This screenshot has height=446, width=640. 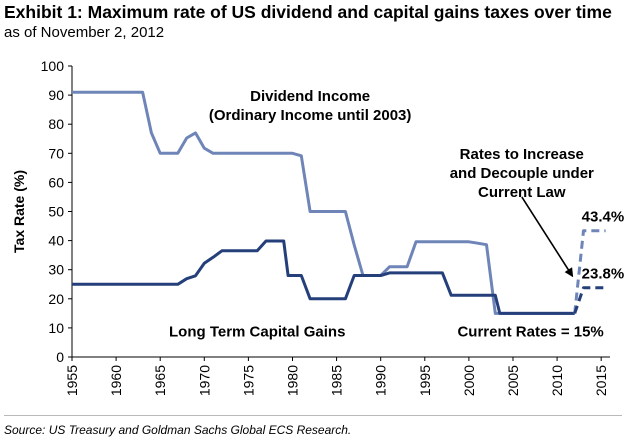 What do you see at coordinates (204, 380) in the screenshot?
I see `x-tick-label: 1970` at bounding box center [204, 380].